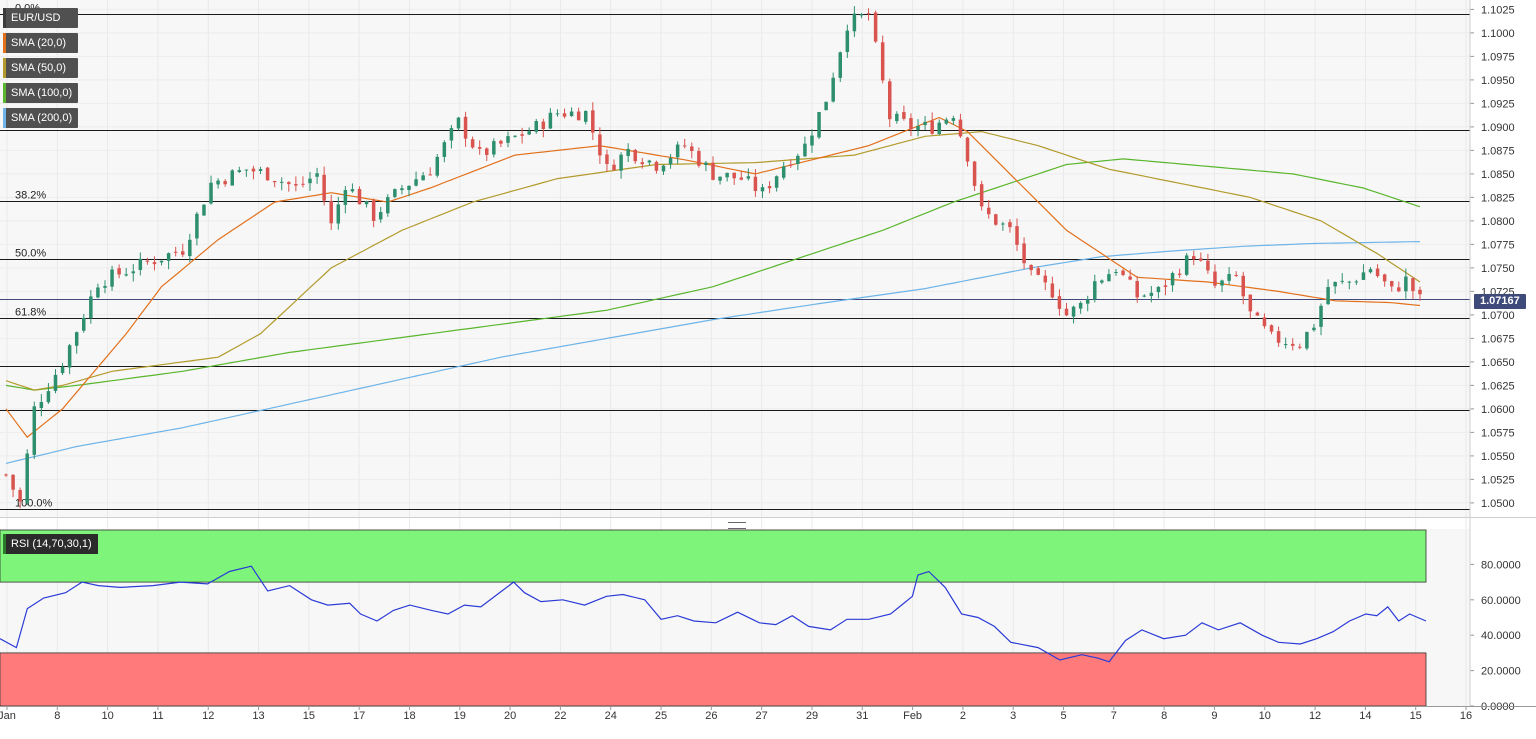 The width and height of the screenshot is (1536, 739). I want to click on legend-rsi-label: RSI (14,70,30,1), so click(51, 544).